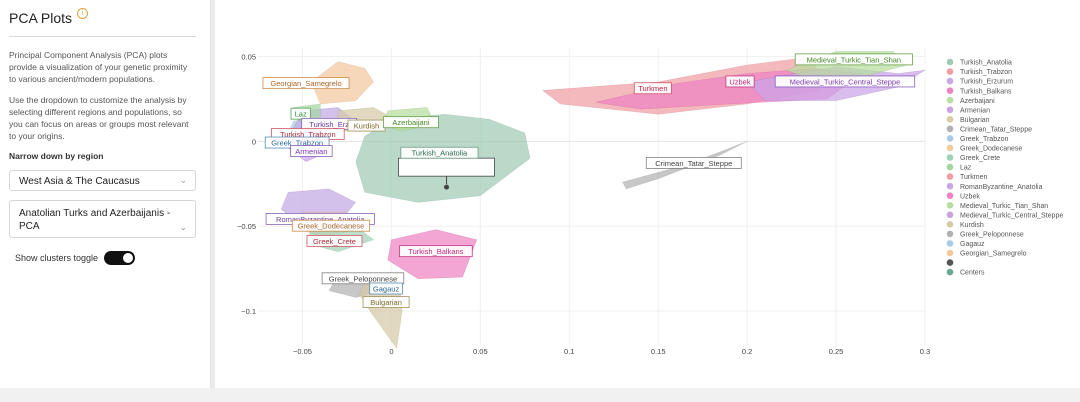  I want to click on y-tick-label: −0.1, so click(248, 311).